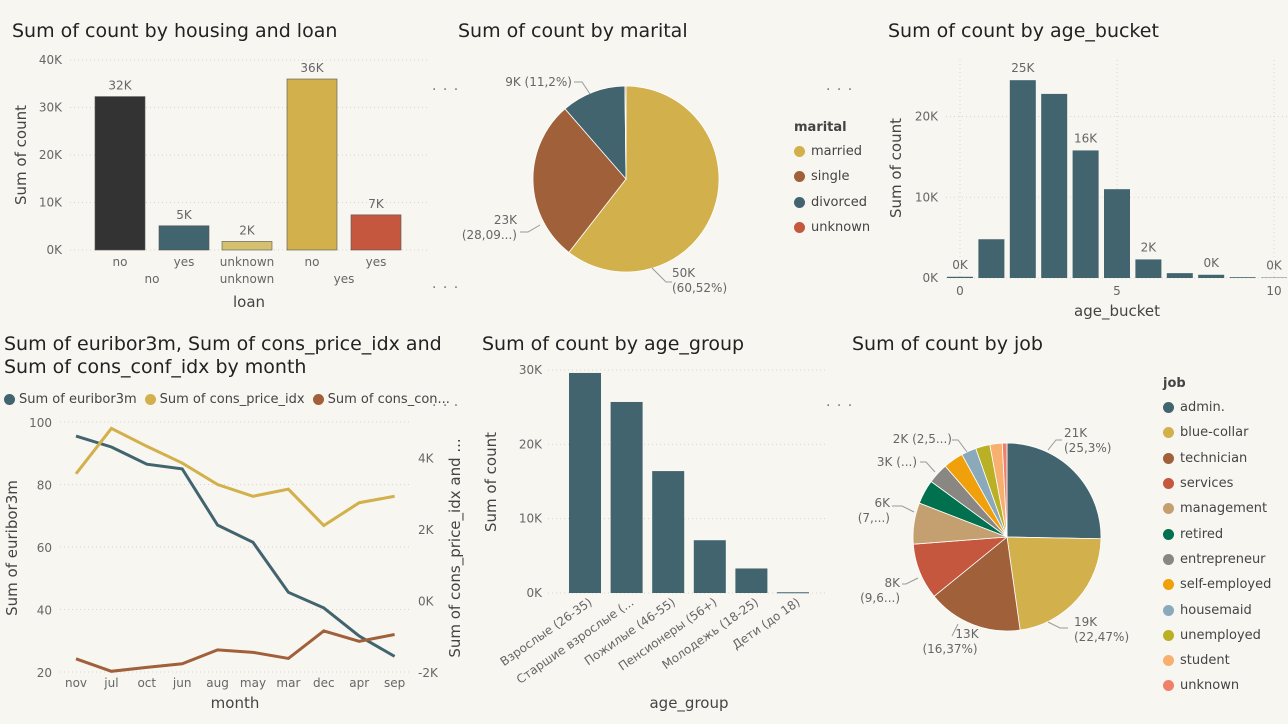 The height and width of the screenshot is (724, 1288). Describe the element at coordinates (947, 344) in the screenshot. I see `job-title: Sum of count by job` at that location.